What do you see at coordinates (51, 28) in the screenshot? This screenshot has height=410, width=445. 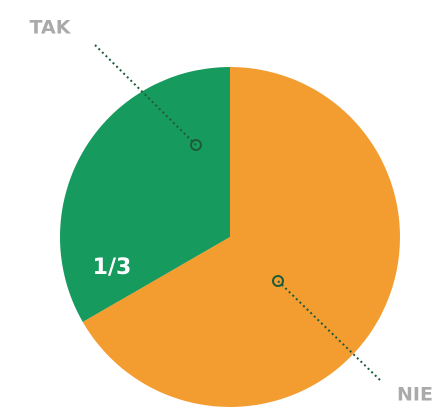 I see `slice-label: TAK` at bounding box center [51, 28].